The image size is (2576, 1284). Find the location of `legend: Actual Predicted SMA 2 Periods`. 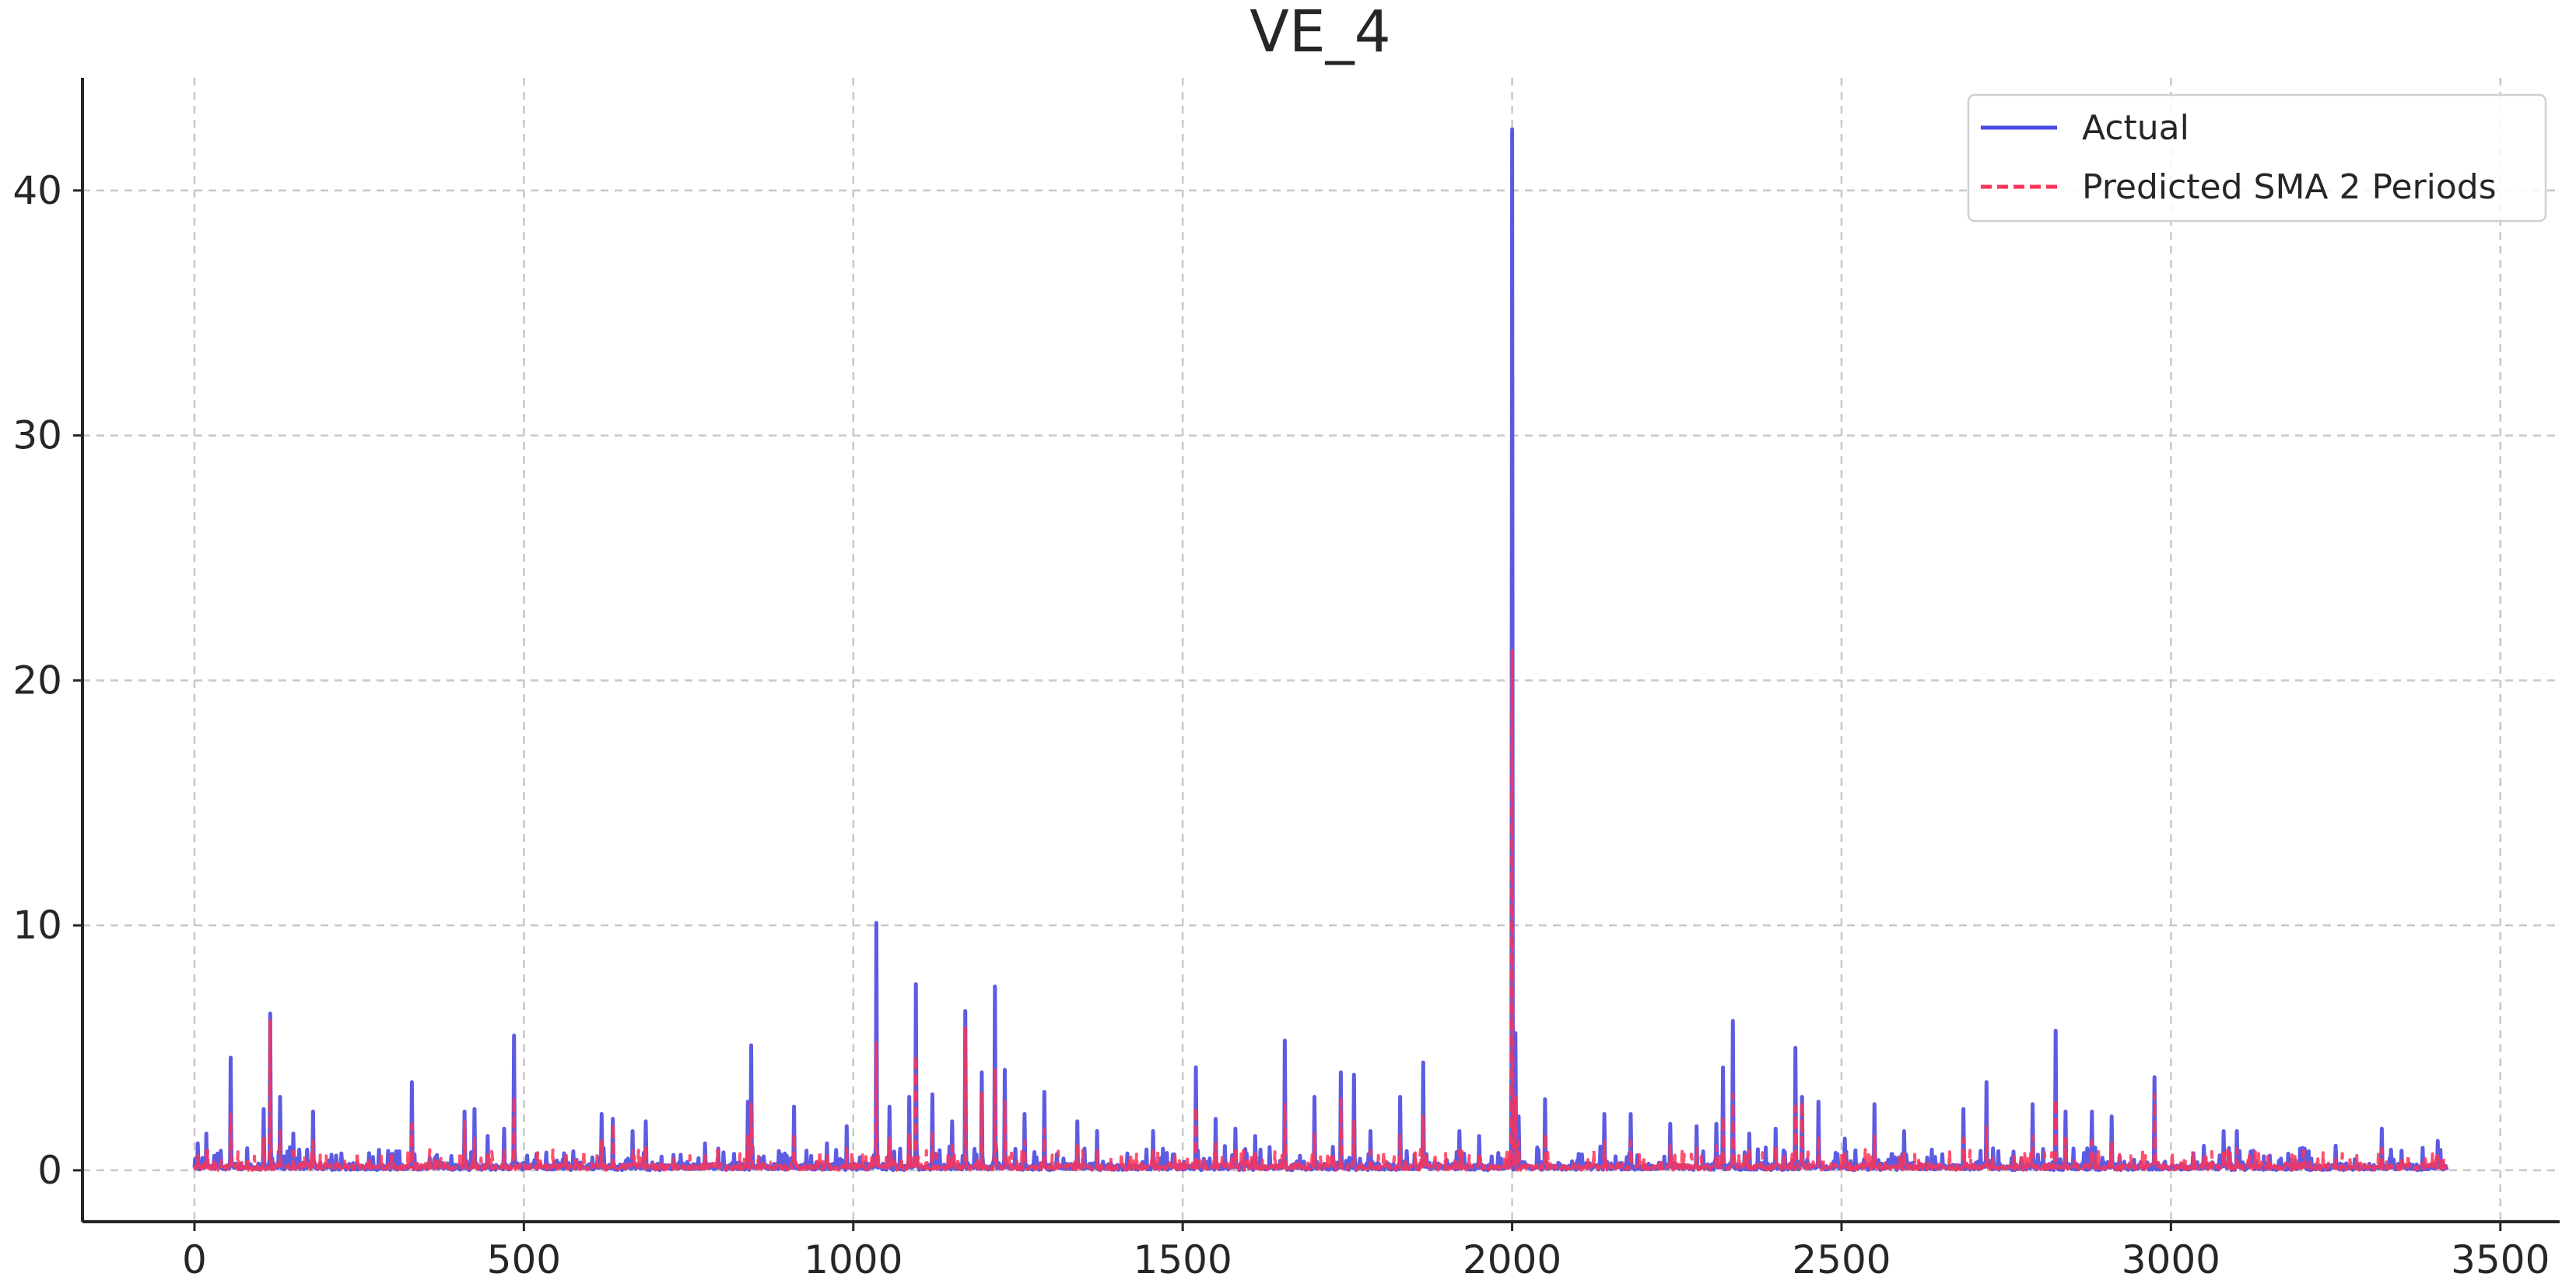

legend: Actual Predicted SMA 2 Periods is located at coordinates (2257, 158).